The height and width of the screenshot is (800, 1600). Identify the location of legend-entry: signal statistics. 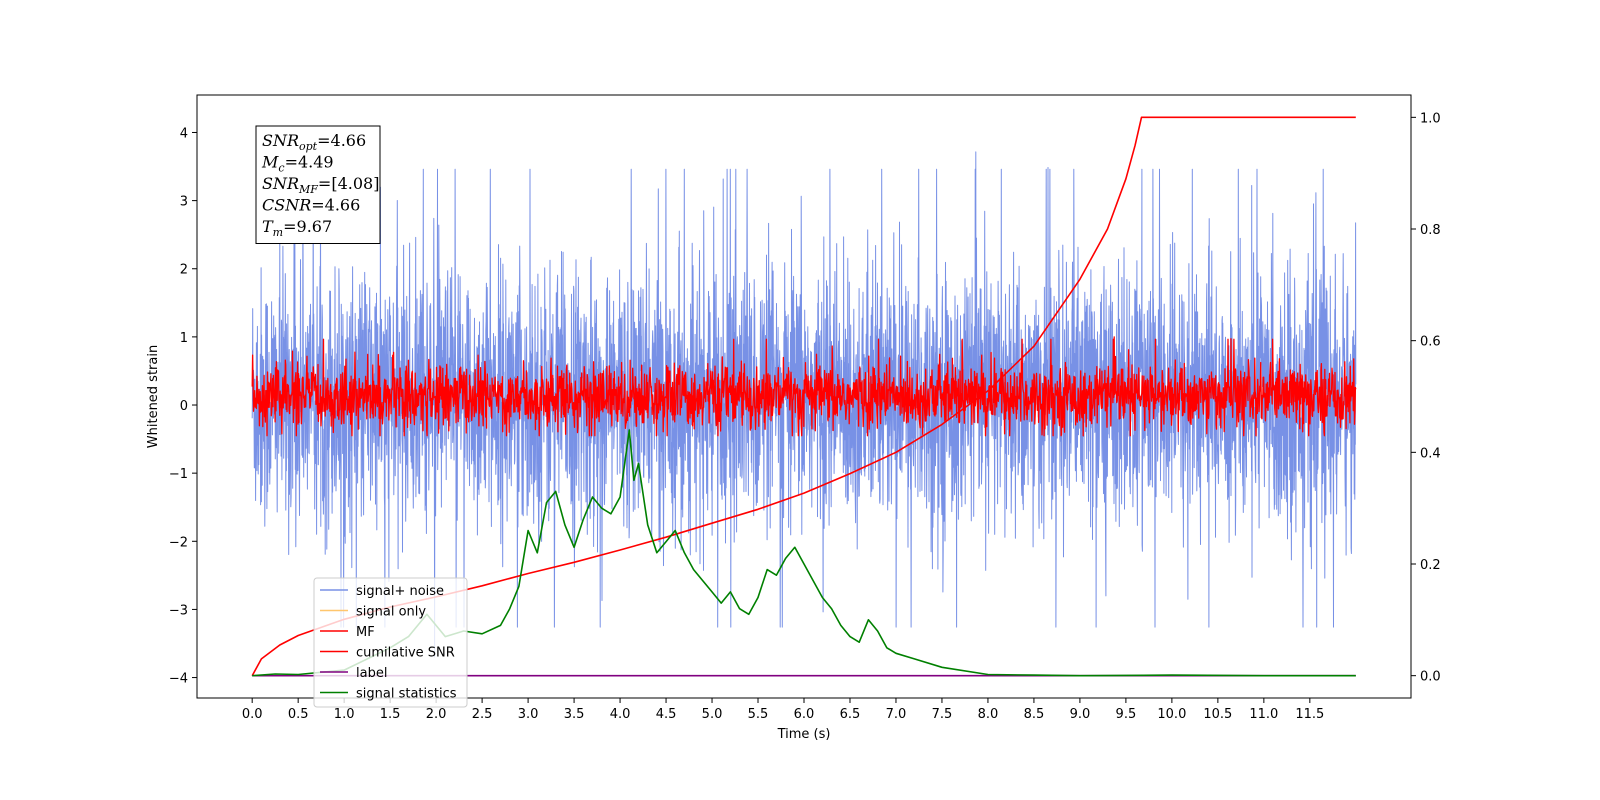
(388, 694).